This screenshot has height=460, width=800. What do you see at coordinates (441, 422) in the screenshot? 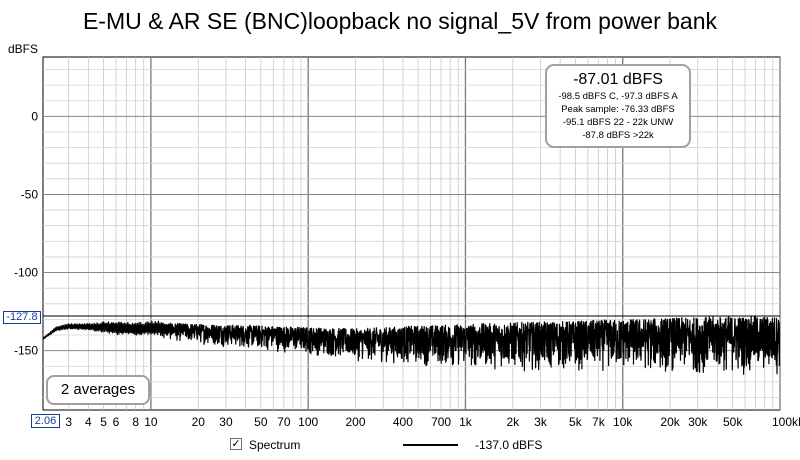
I see `x-tick-label: 700` at bounding box center [441, 422].